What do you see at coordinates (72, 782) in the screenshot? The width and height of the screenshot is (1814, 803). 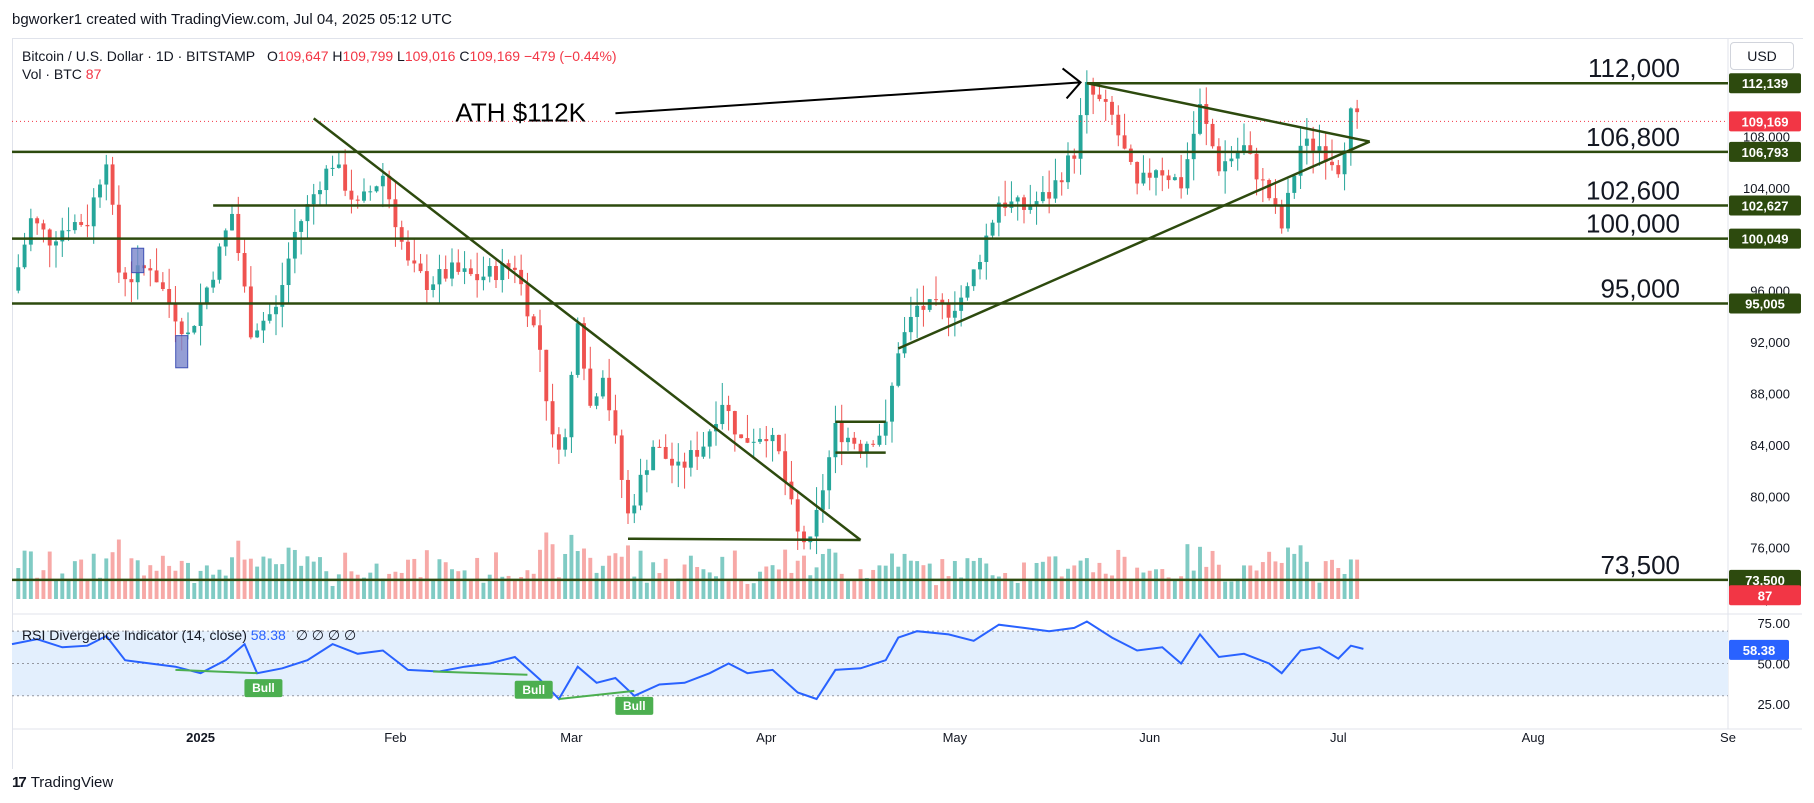 I see `brand-name: TradingView` at bounding box center [72, 782].